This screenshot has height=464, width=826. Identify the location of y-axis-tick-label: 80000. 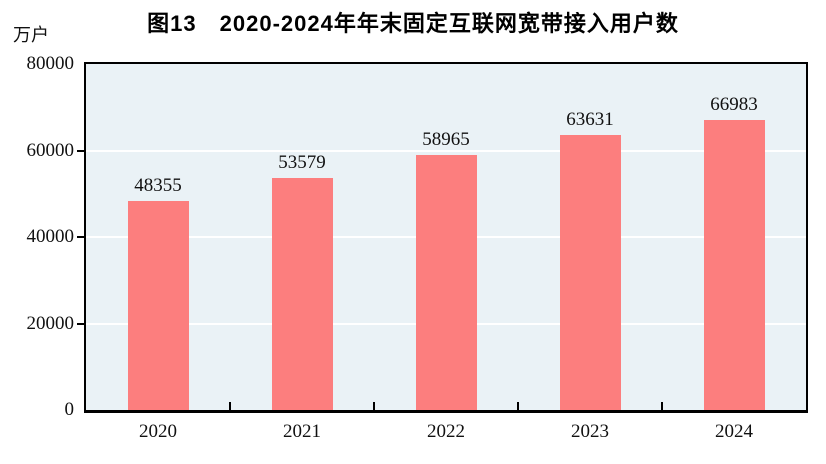
(50, 63).